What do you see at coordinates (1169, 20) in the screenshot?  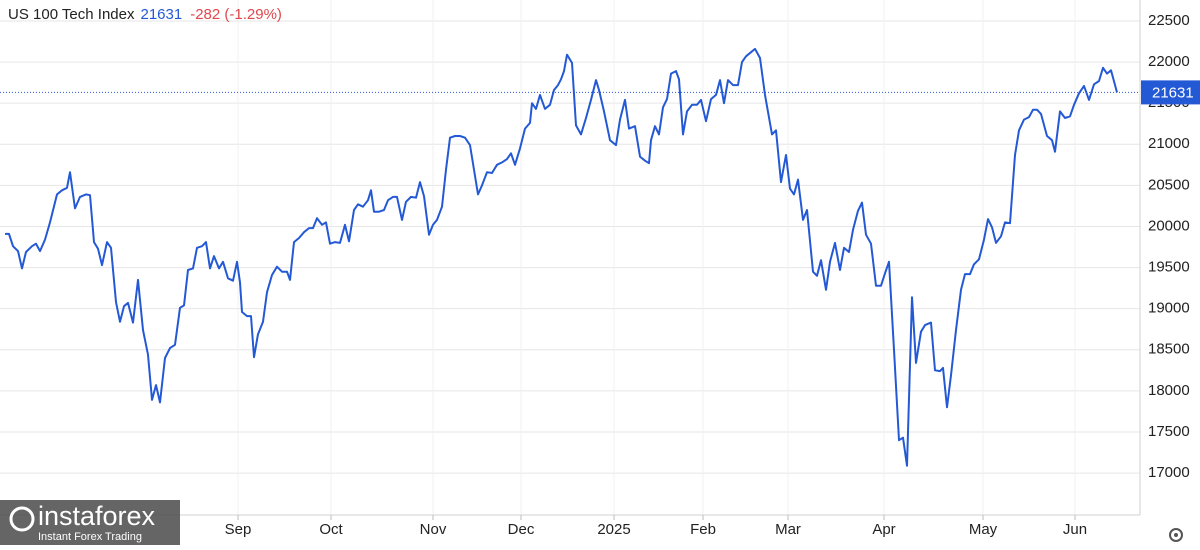 I see `y-tick-label: 22500` at bounding box center [1169, 20].